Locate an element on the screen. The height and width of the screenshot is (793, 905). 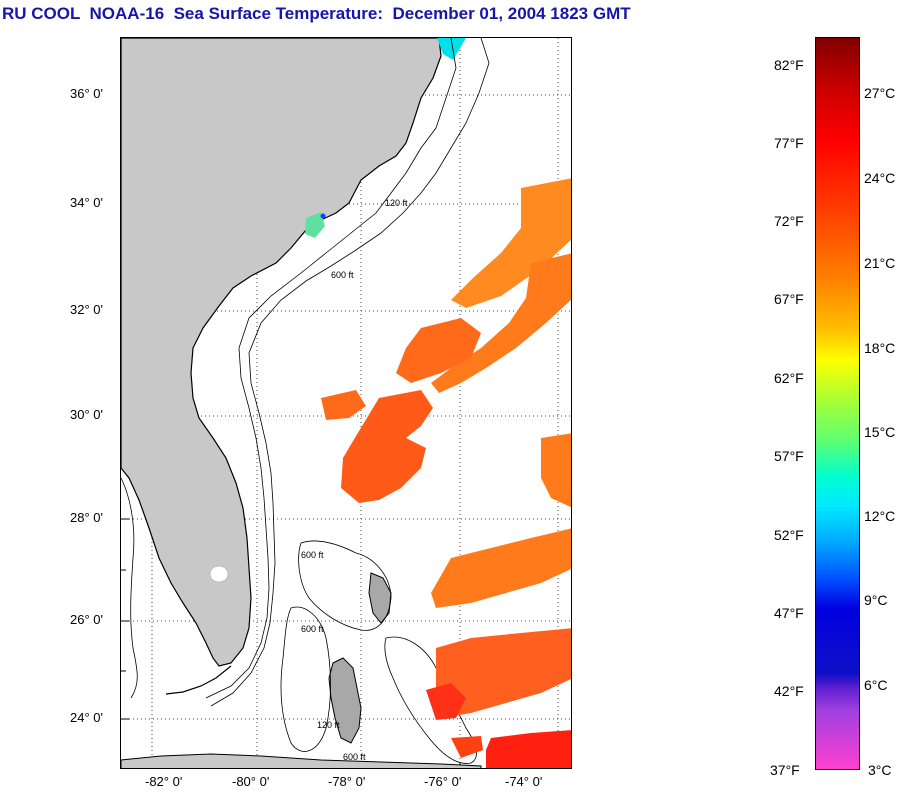
colorbar-f-label: 72°F is located at coordinates (789, 221).